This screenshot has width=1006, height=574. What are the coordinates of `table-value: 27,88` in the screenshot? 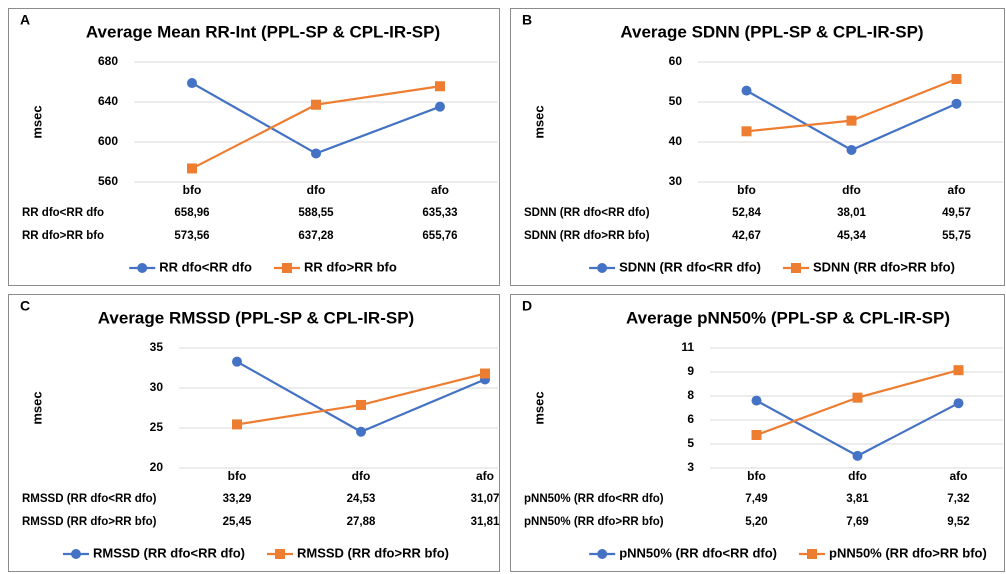 It's located at (361, 522).